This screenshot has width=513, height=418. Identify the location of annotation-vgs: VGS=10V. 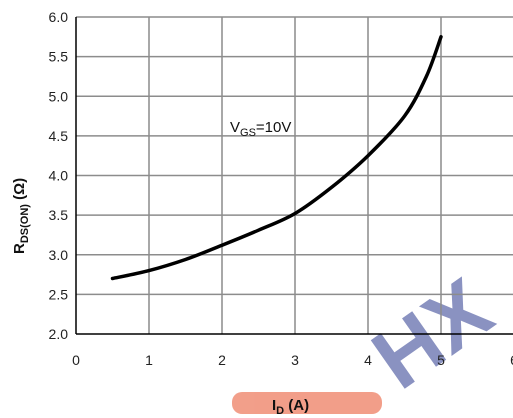
(260, 129).